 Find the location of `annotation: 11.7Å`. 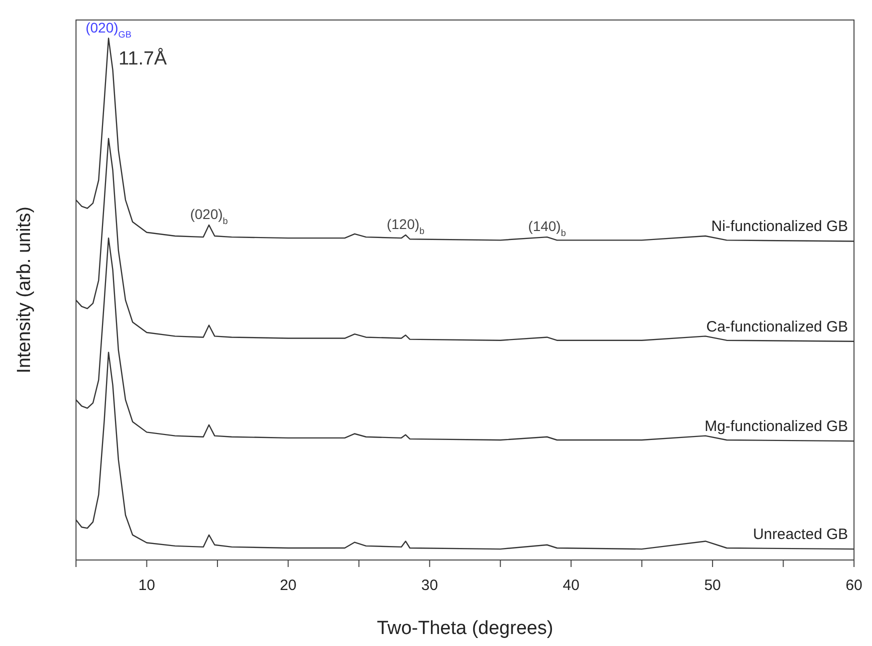

annotation: 11.7Å is located at coordinates (143, 58).